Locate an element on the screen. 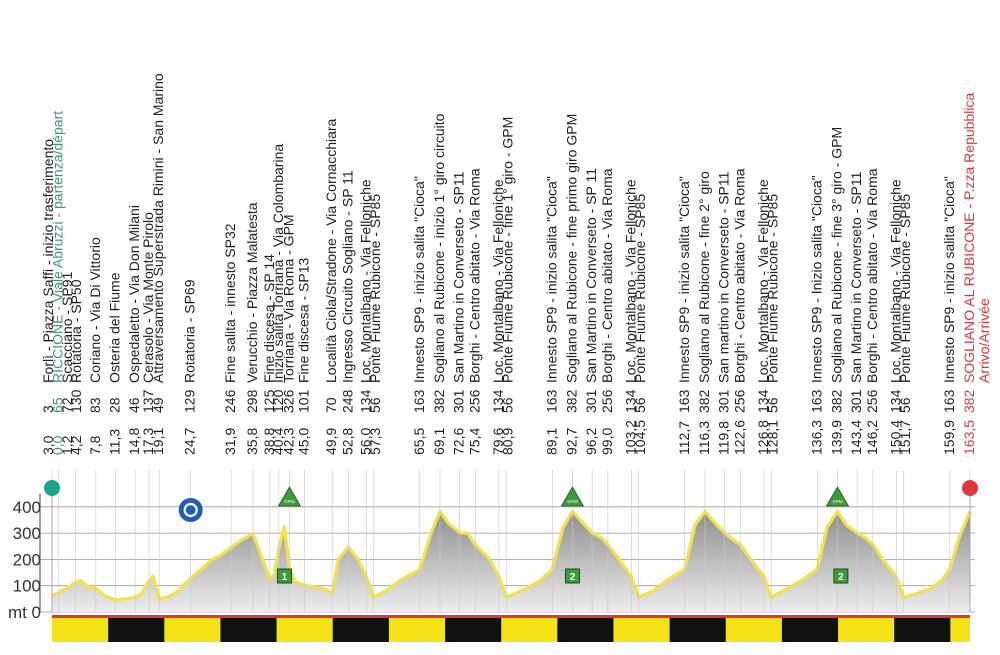  waypoint-altitude: 130 is located at coordinates (76, 401).